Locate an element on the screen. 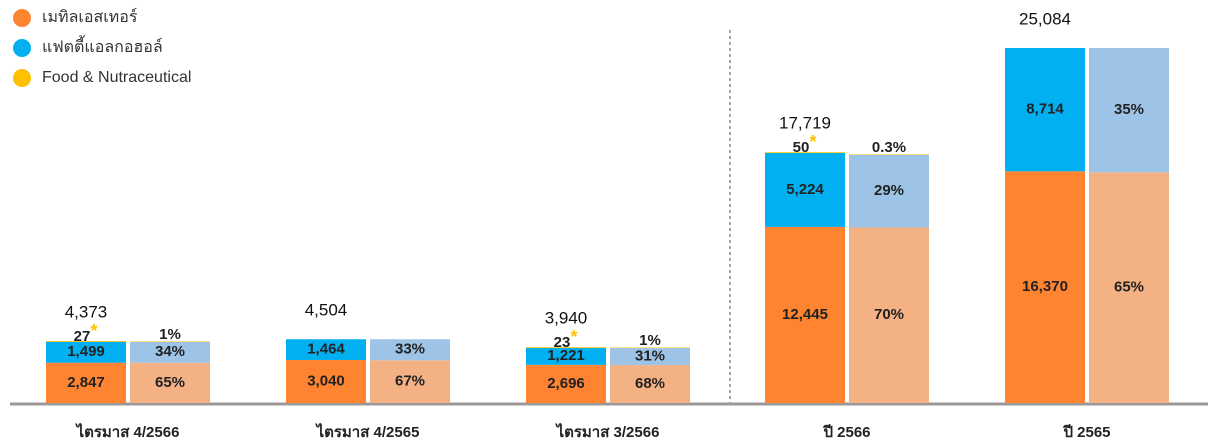  value-label: 23 is located at coordinates (562, 342).